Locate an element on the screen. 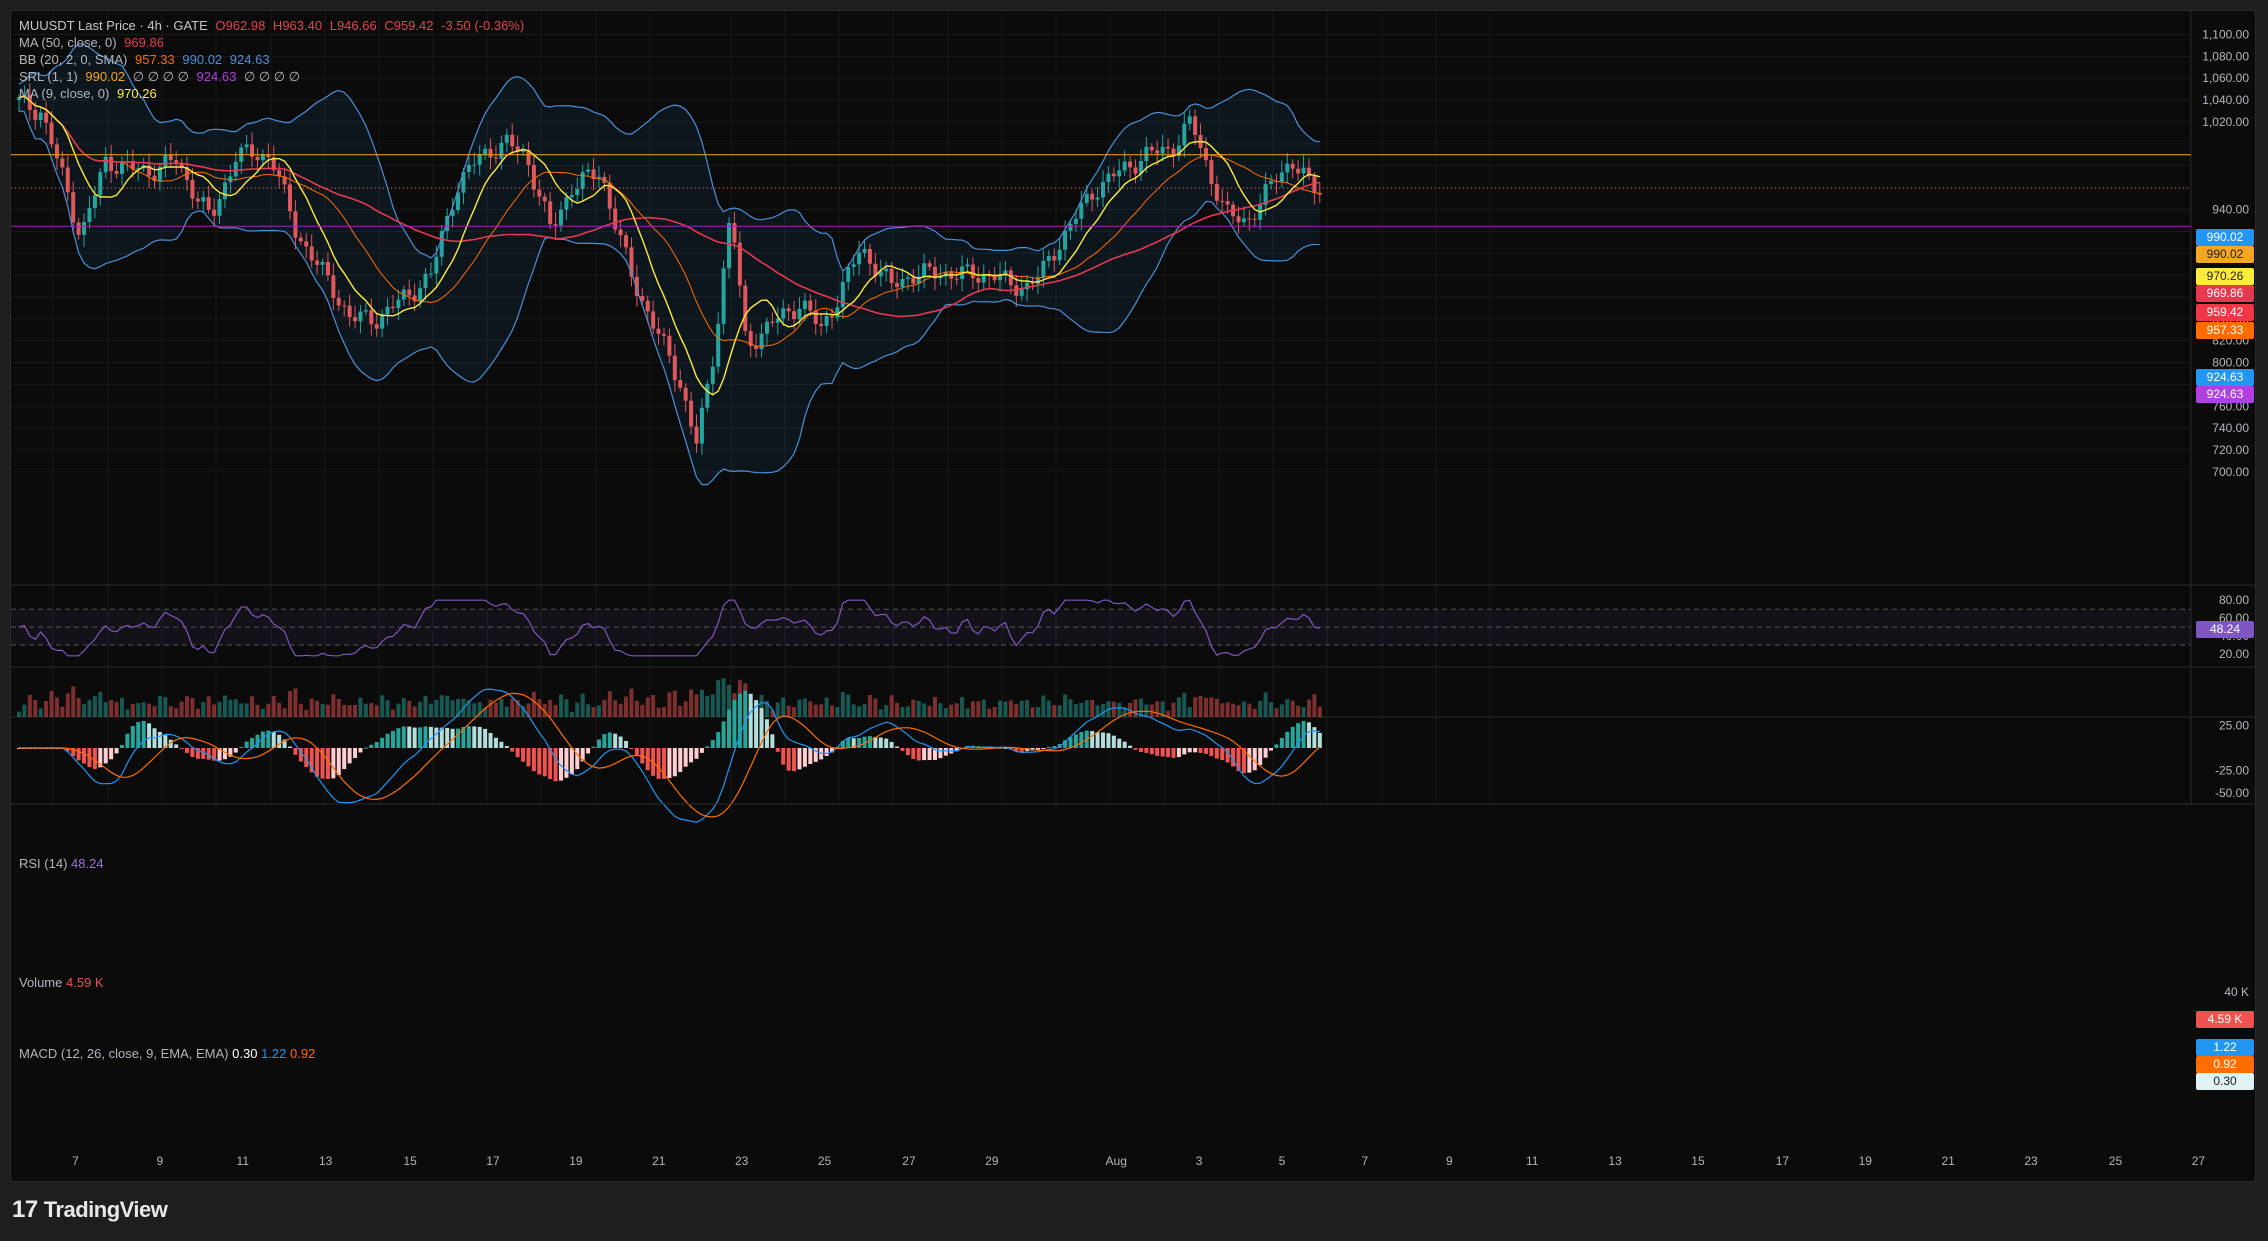 This screenshot has height=1241, width=2268. time-tick-label: 21 is located at coordinates (1948, 1161).